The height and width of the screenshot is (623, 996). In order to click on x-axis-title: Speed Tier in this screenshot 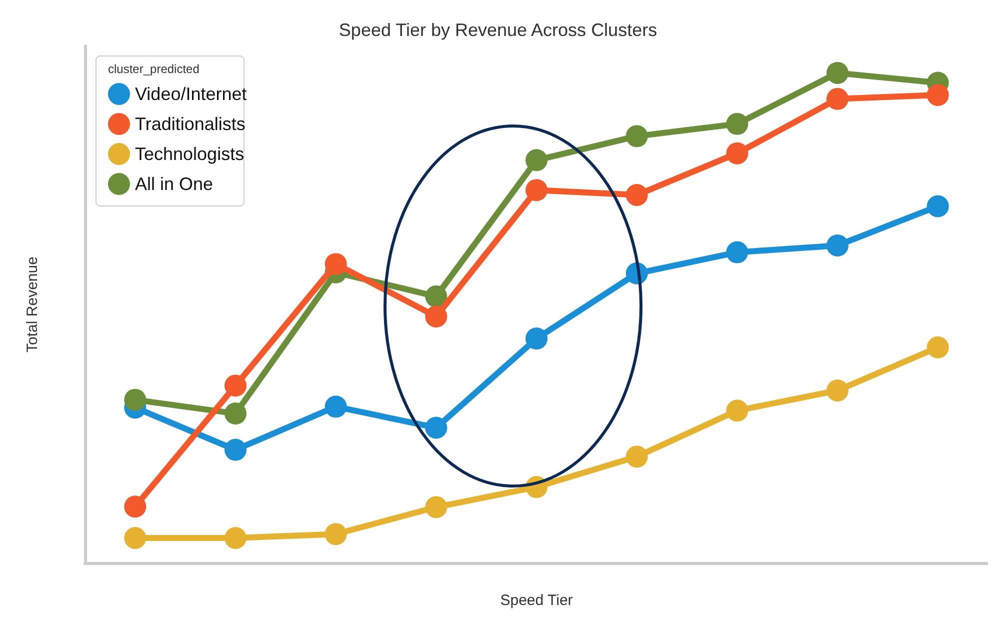, I will do `click(536, 600)`.